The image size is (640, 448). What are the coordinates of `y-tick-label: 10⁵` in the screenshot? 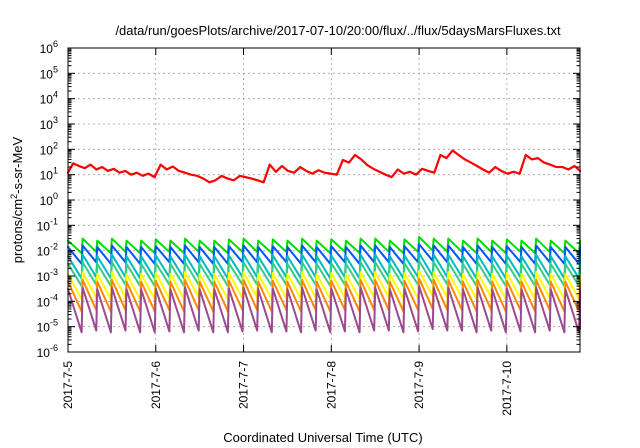 It's located at (49, 72).